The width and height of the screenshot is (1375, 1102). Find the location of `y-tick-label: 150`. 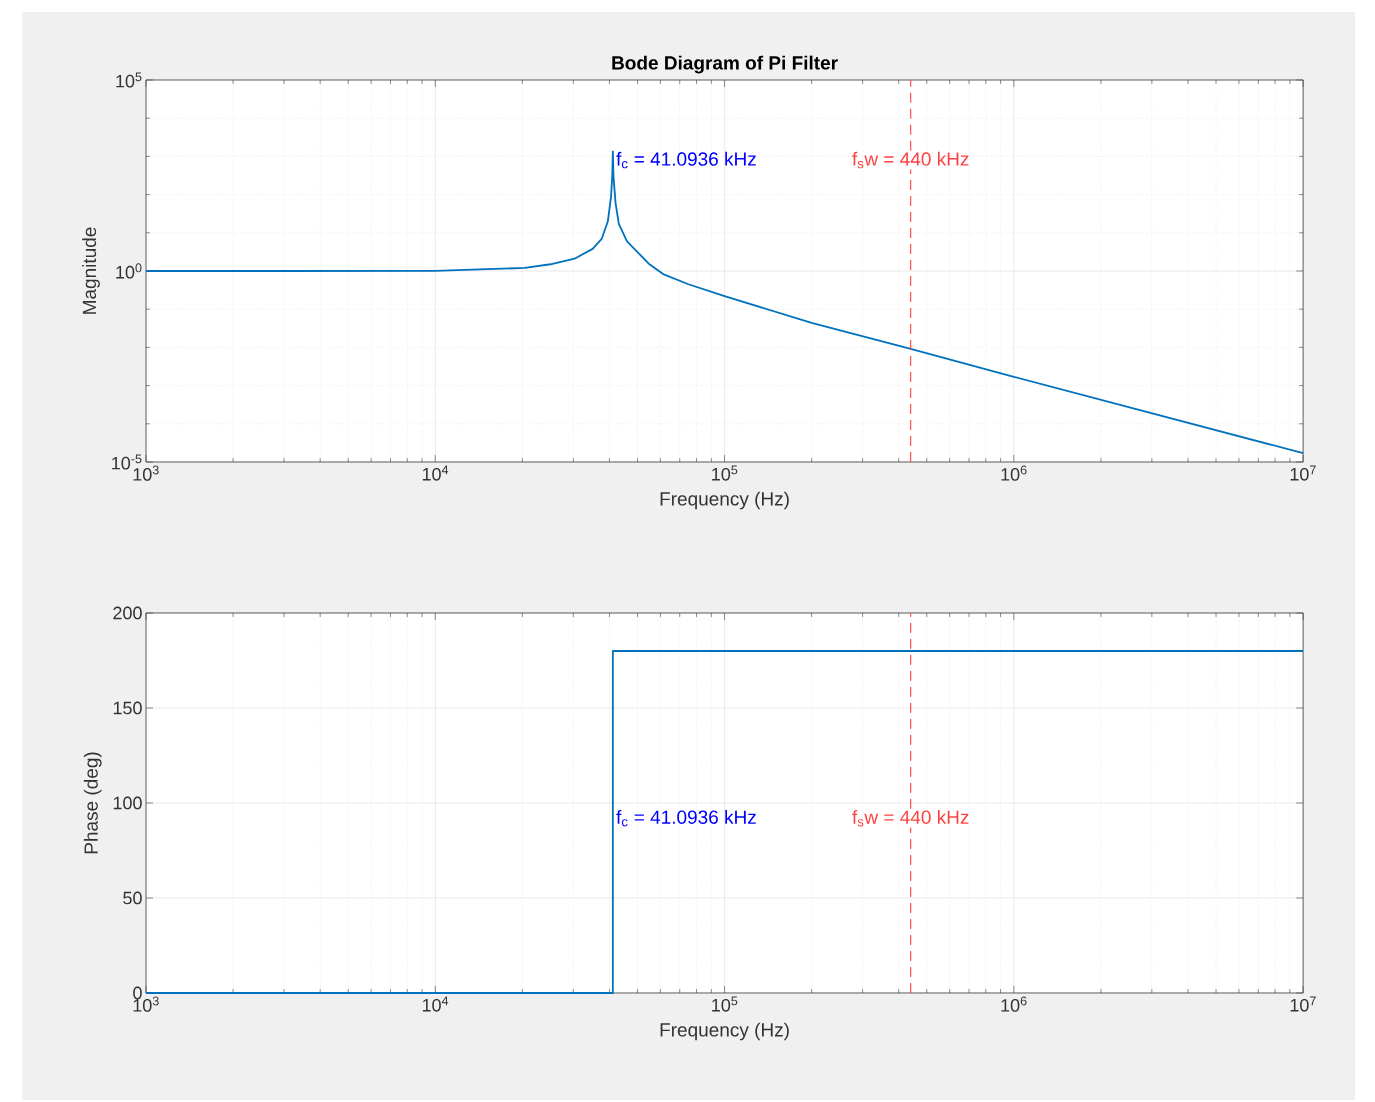

y-tick-label: 150 is located at coordinates (127, 708).